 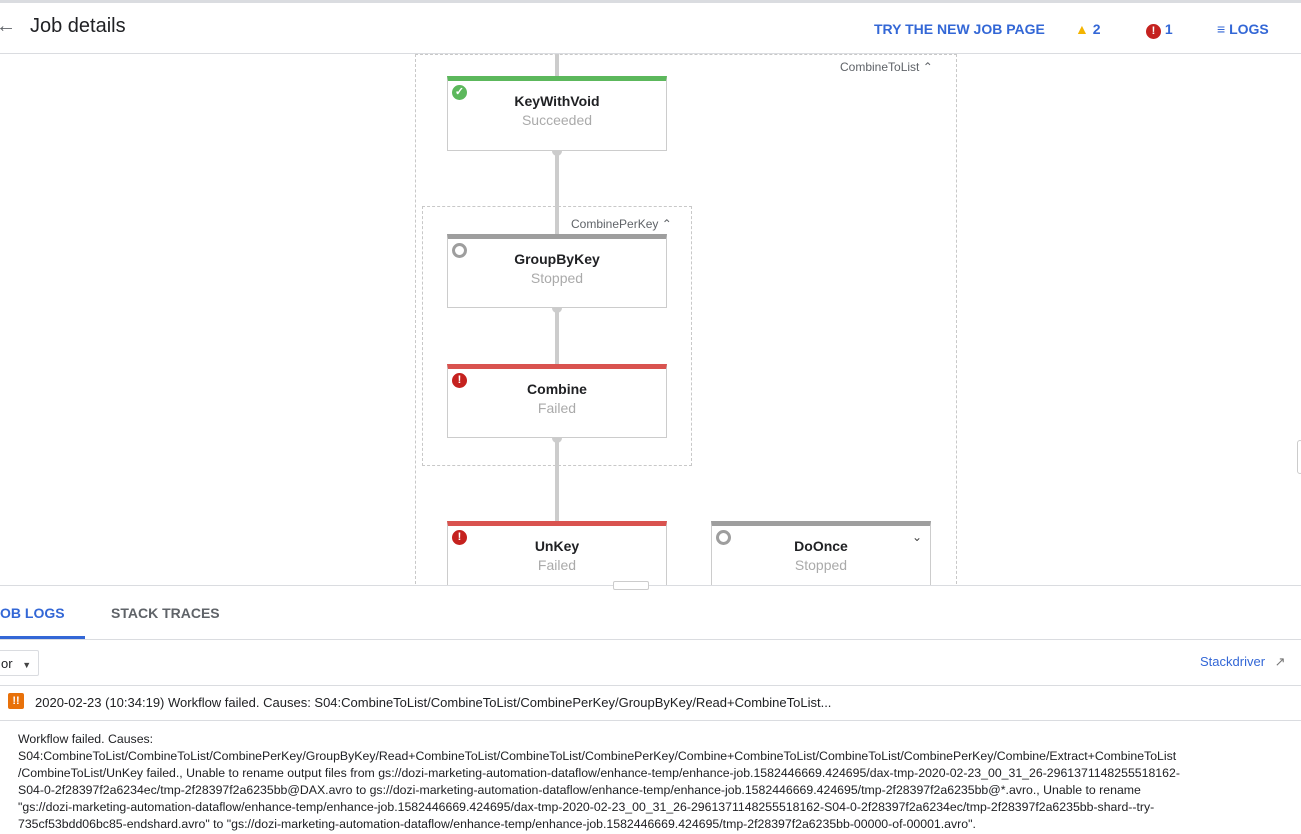 What do you see at coordinates (557, 401) in the screenshot?
I see `node-combine: ! Combine Failed` at bounding box center [557, 401].